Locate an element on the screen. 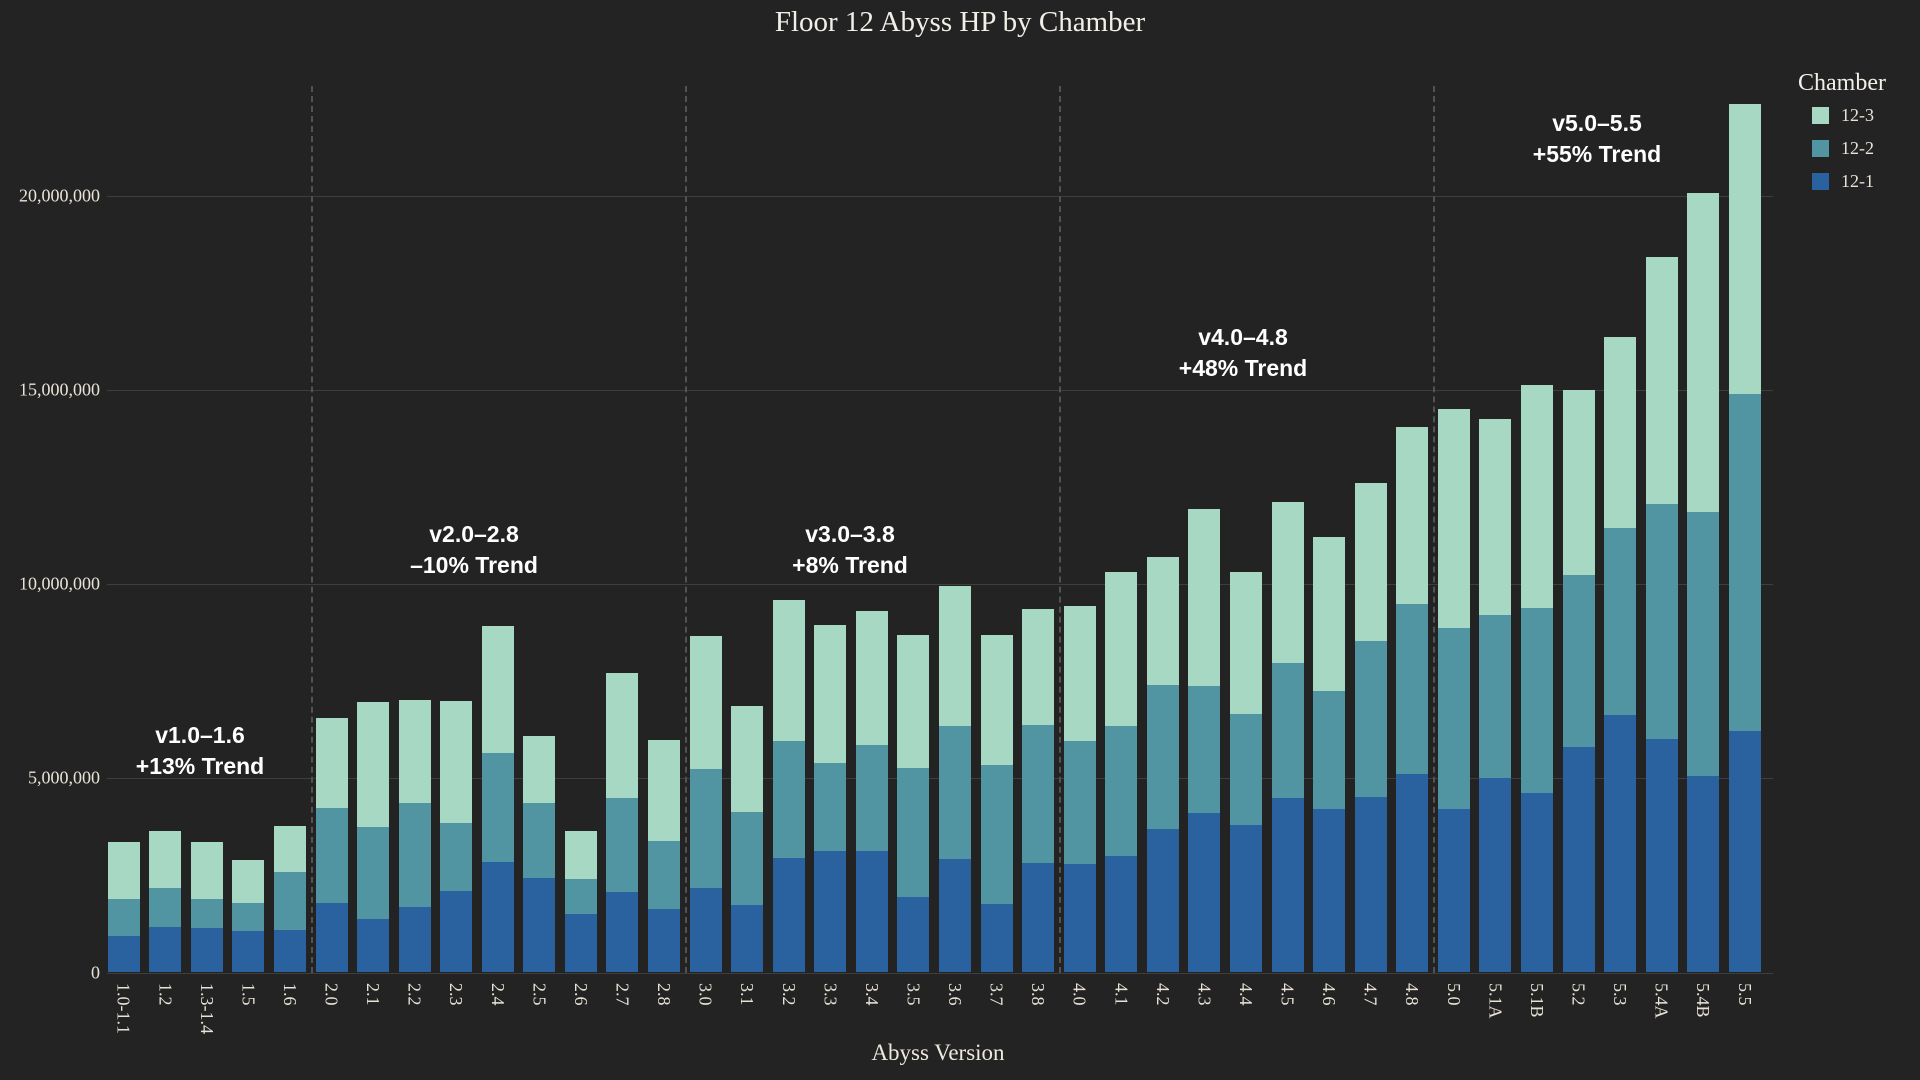 This screenshot has height=1080, width=1920. x-axis-tick-label: 2.1 is located at coordinates (373, 994).